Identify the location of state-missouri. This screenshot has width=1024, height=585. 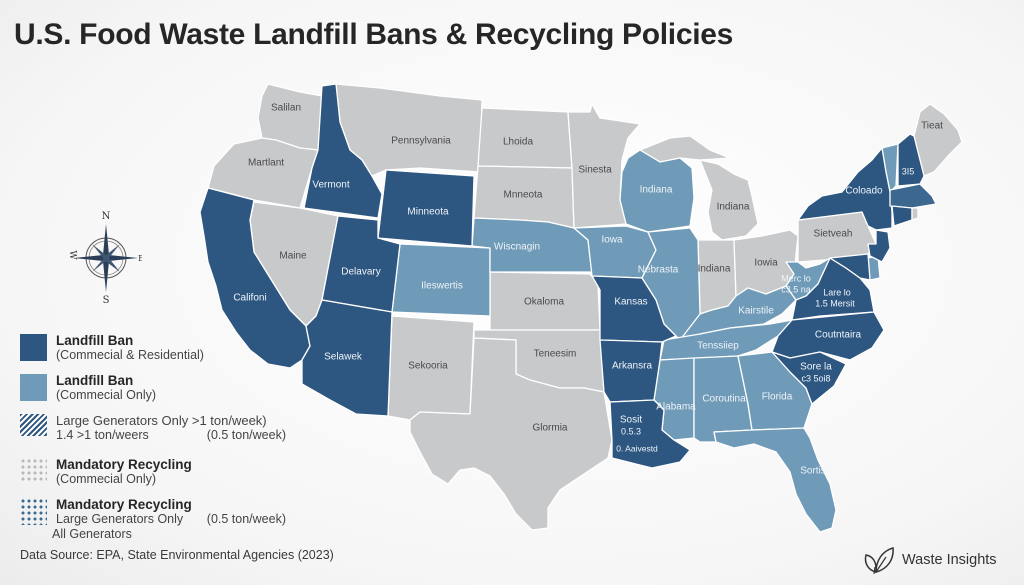
(634, 309).